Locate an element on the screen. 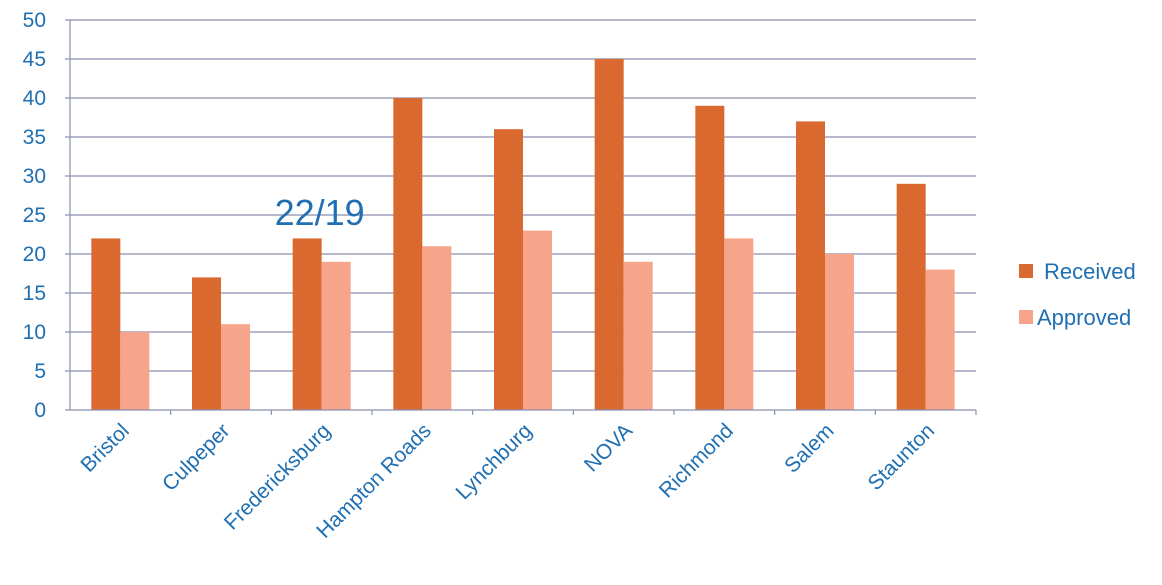 The image size is (1162, 585). bar-received-richmond is located at coordinates (710, 258).